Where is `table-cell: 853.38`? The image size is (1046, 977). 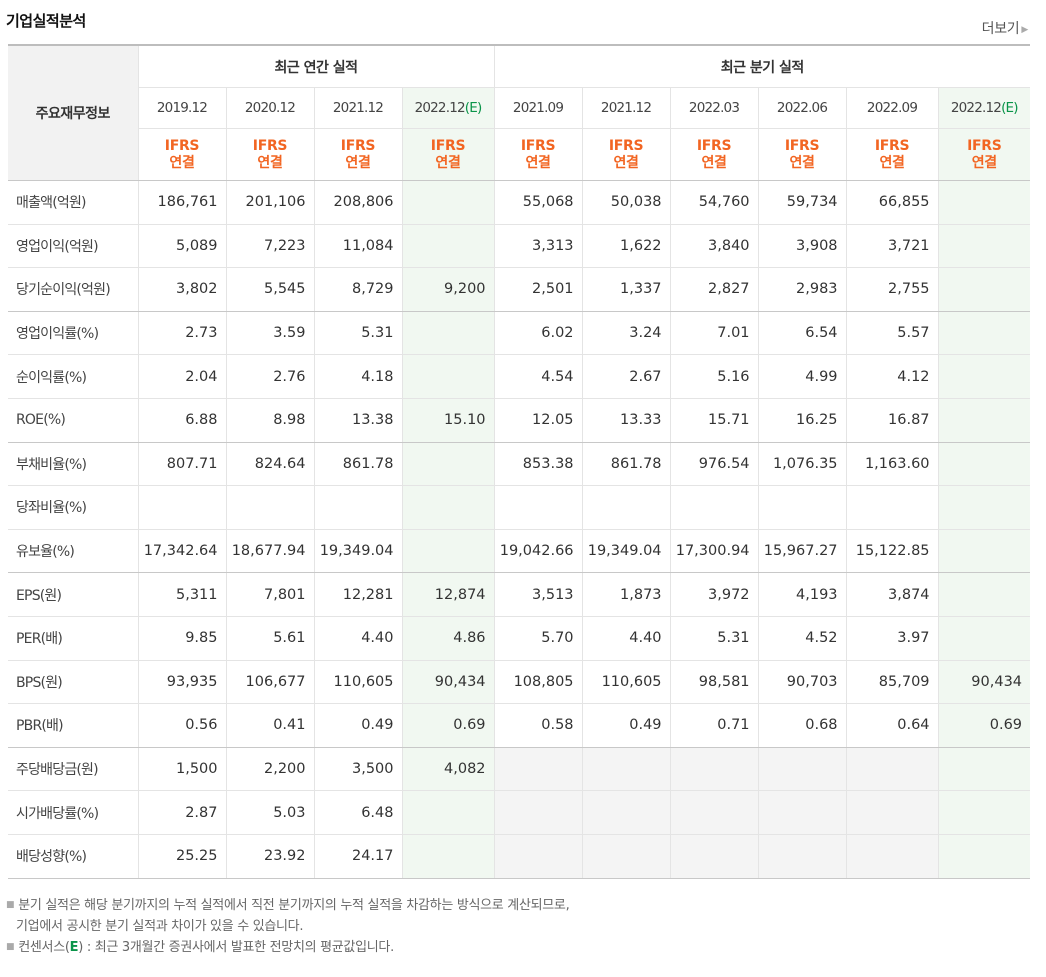
table-cell: 853.38 is located at coordinates (538, 464).